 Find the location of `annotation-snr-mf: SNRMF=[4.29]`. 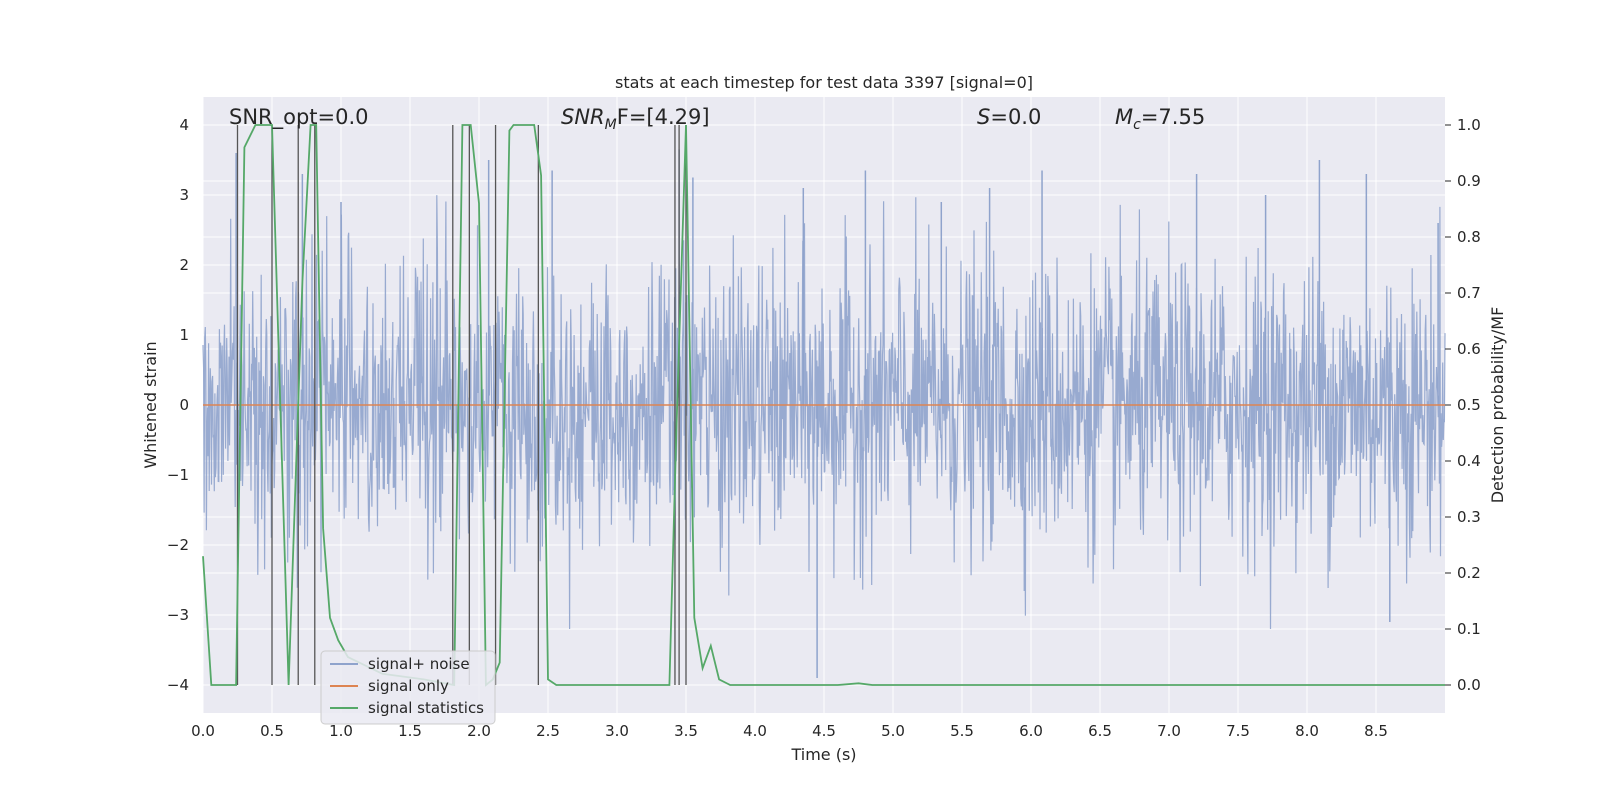

annotation-snr-mf: SNRMF=[4.29] is located at coordinates (635, 119).